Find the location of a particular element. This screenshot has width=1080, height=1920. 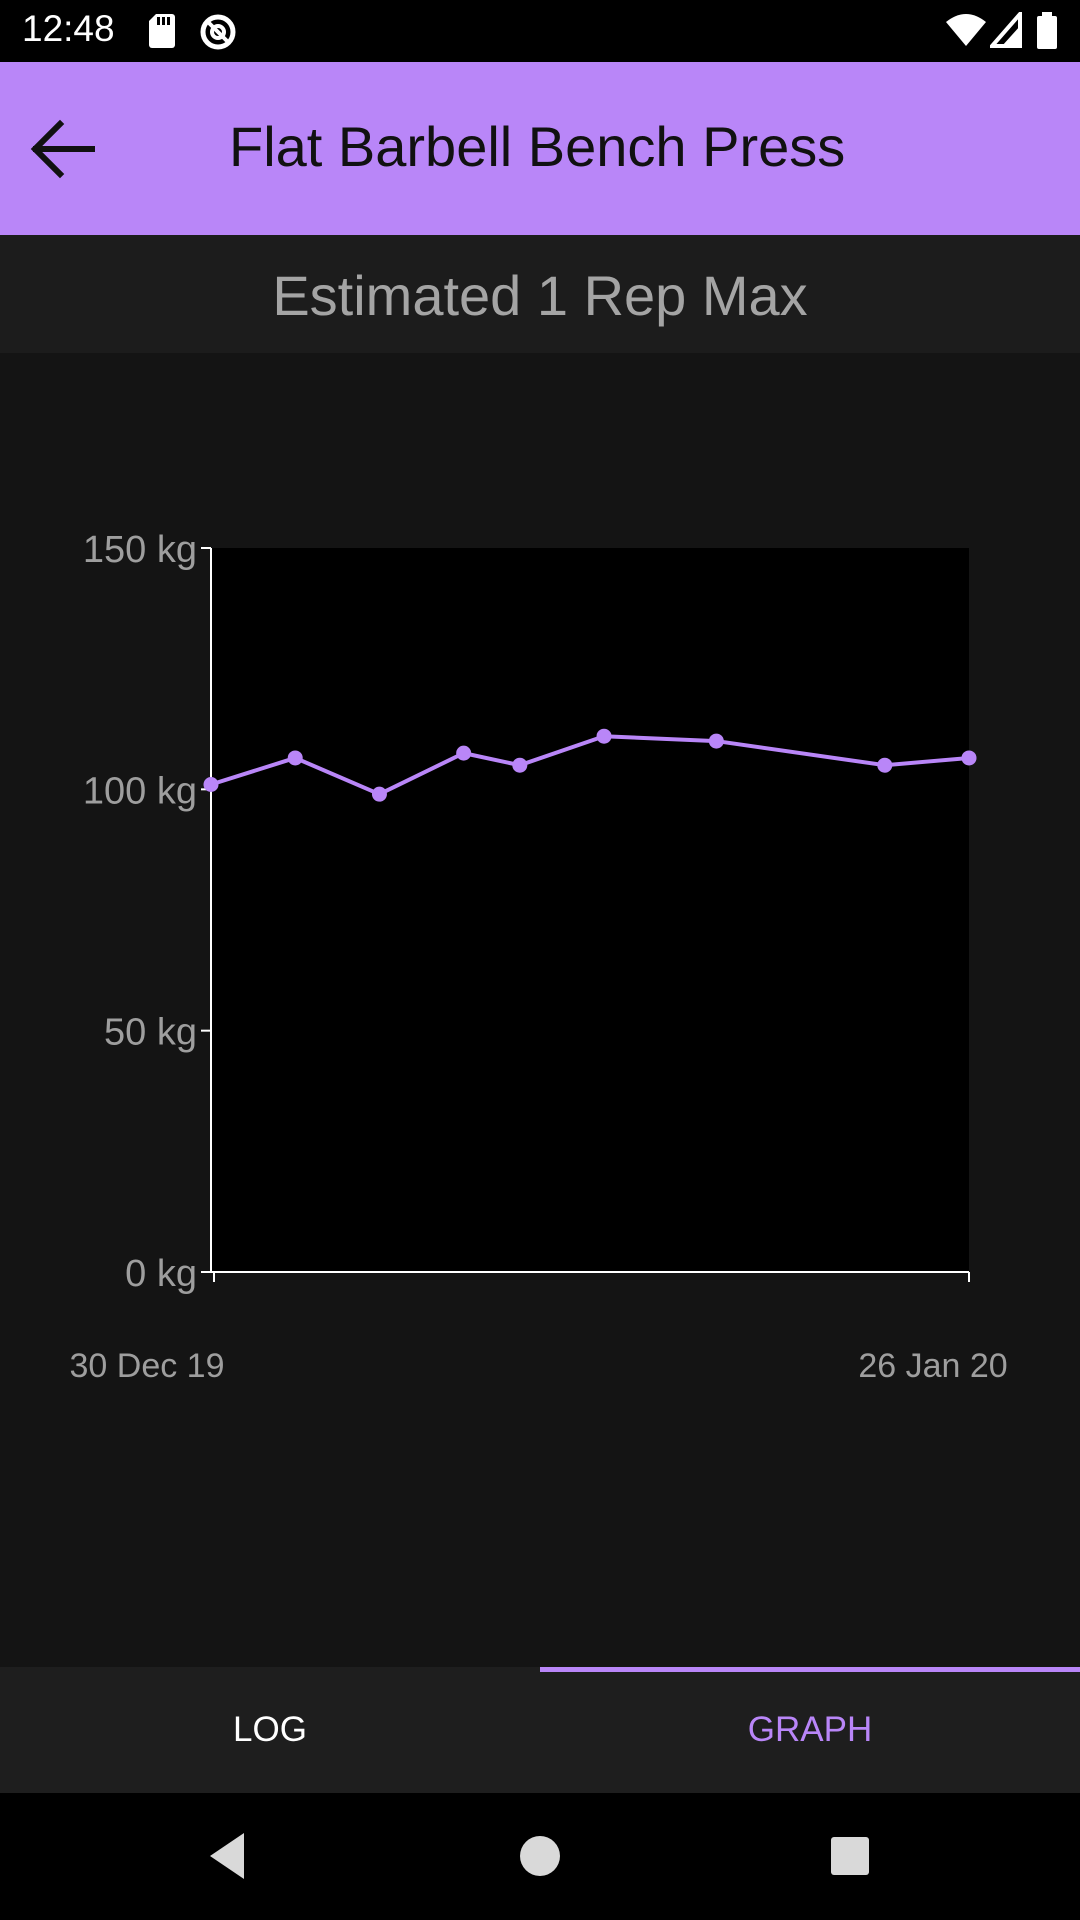

y-tick-label: 50 kg is located at coordinates (150, 1033).